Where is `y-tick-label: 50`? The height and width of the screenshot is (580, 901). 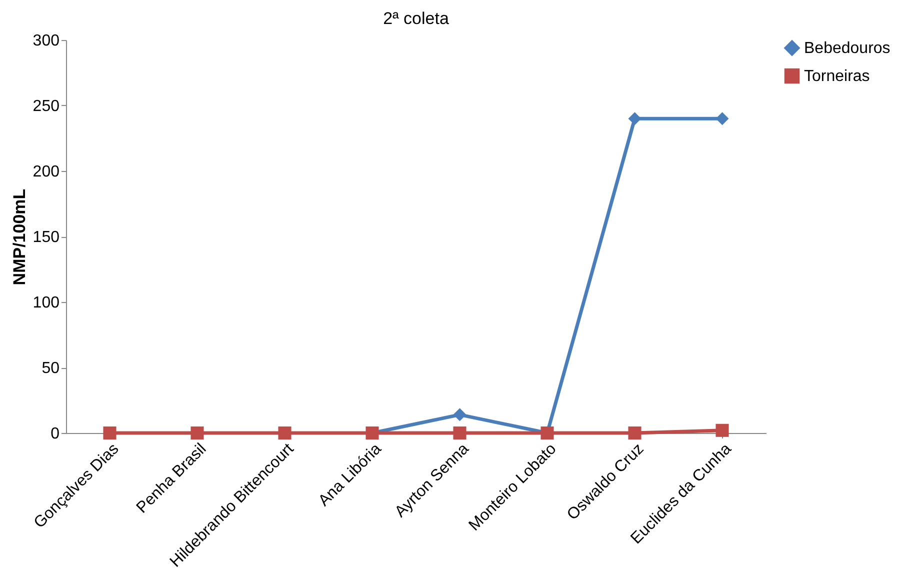 y-tick-label: 50 is located at coordinates (51, 368).